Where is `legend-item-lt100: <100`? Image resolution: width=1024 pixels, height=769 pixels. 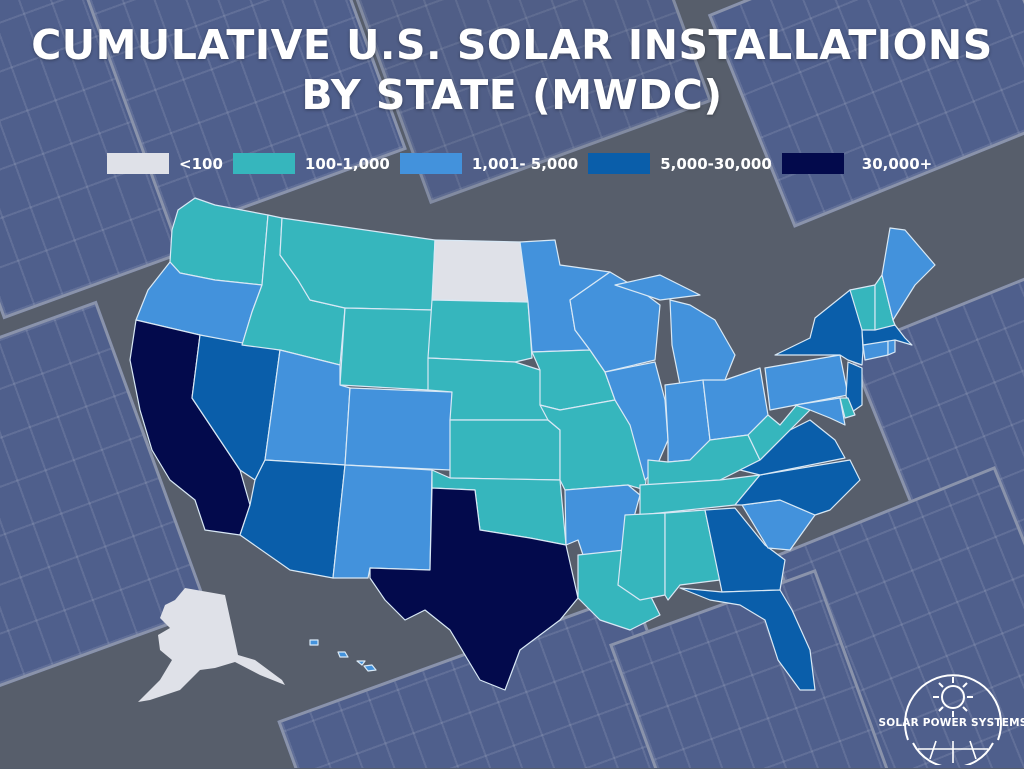 legend-item-lt100: <100 is located at coordinates (166, 163).